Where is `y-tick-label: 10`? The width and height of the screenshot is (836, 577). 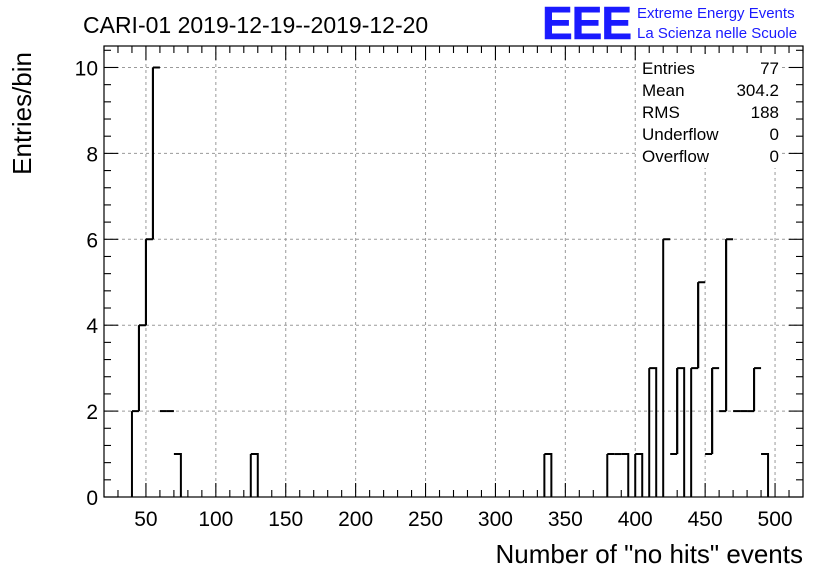 y-tick-label: 10 is located at coordinates (86, 68).